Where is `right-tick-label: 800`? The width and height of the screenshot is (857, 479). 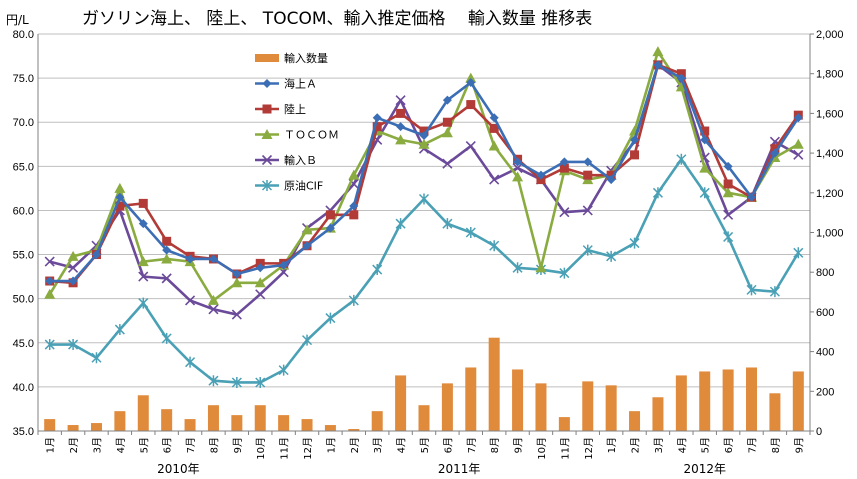 right-tick-label: 800 is located at coordinates (825, 273).